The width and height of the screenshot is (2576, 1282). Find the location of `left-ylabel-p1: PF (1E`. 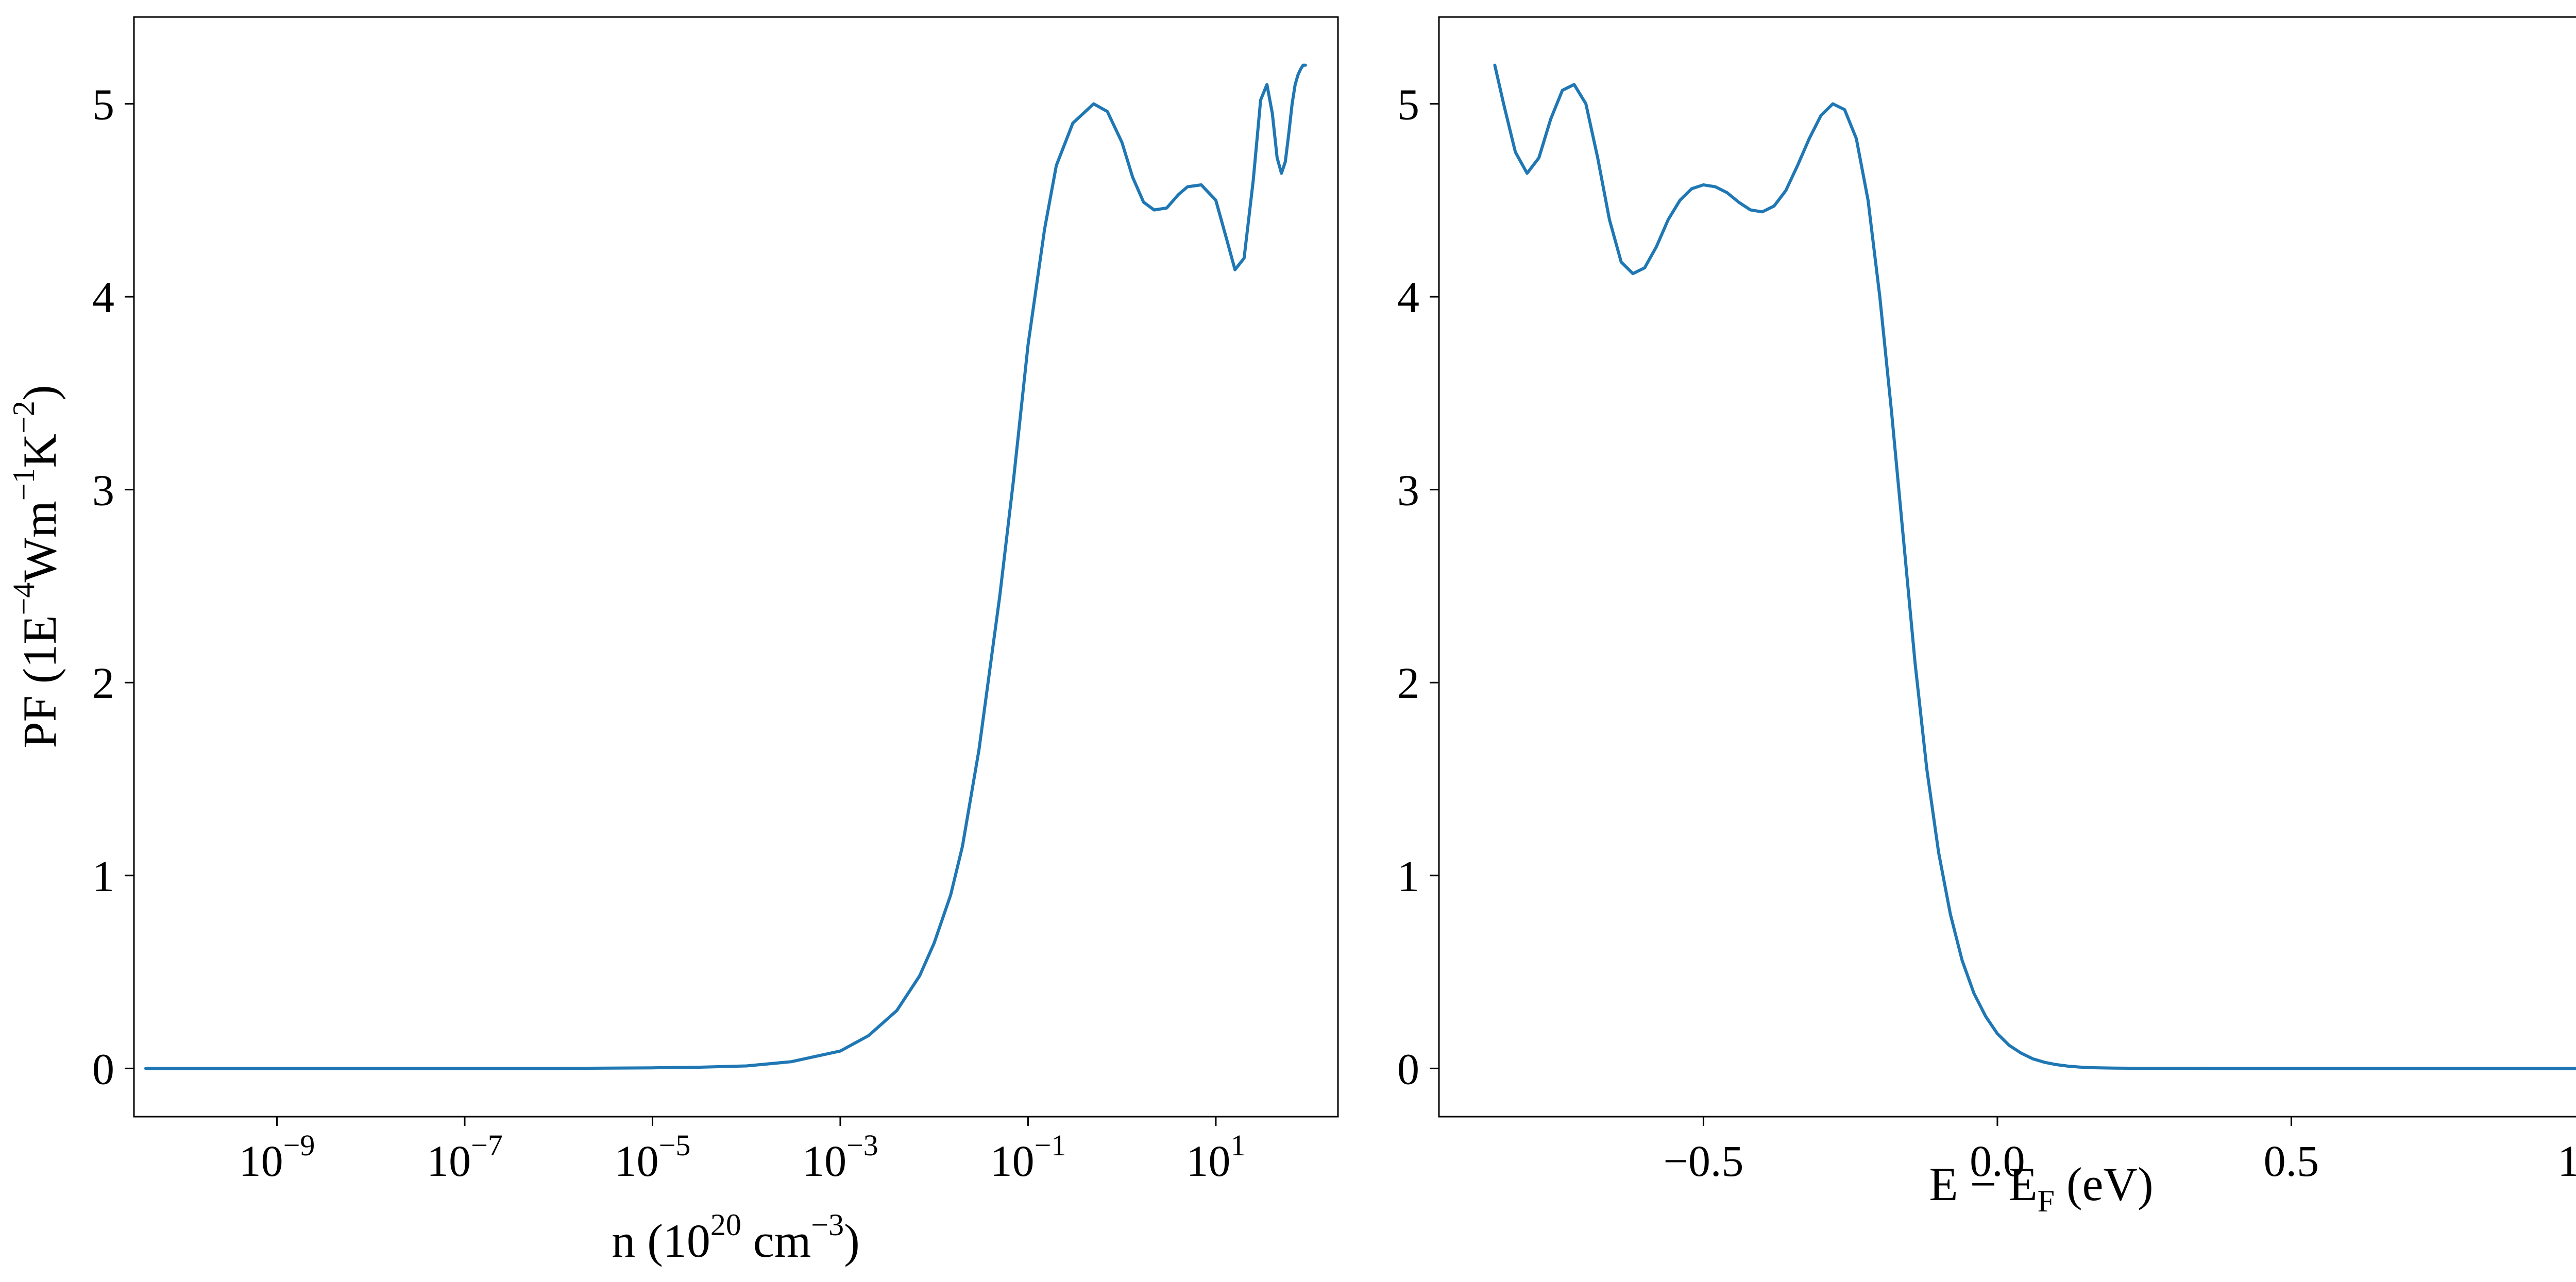

left-ylabel-p1: PF (1E is located at coordinates (39, 681).